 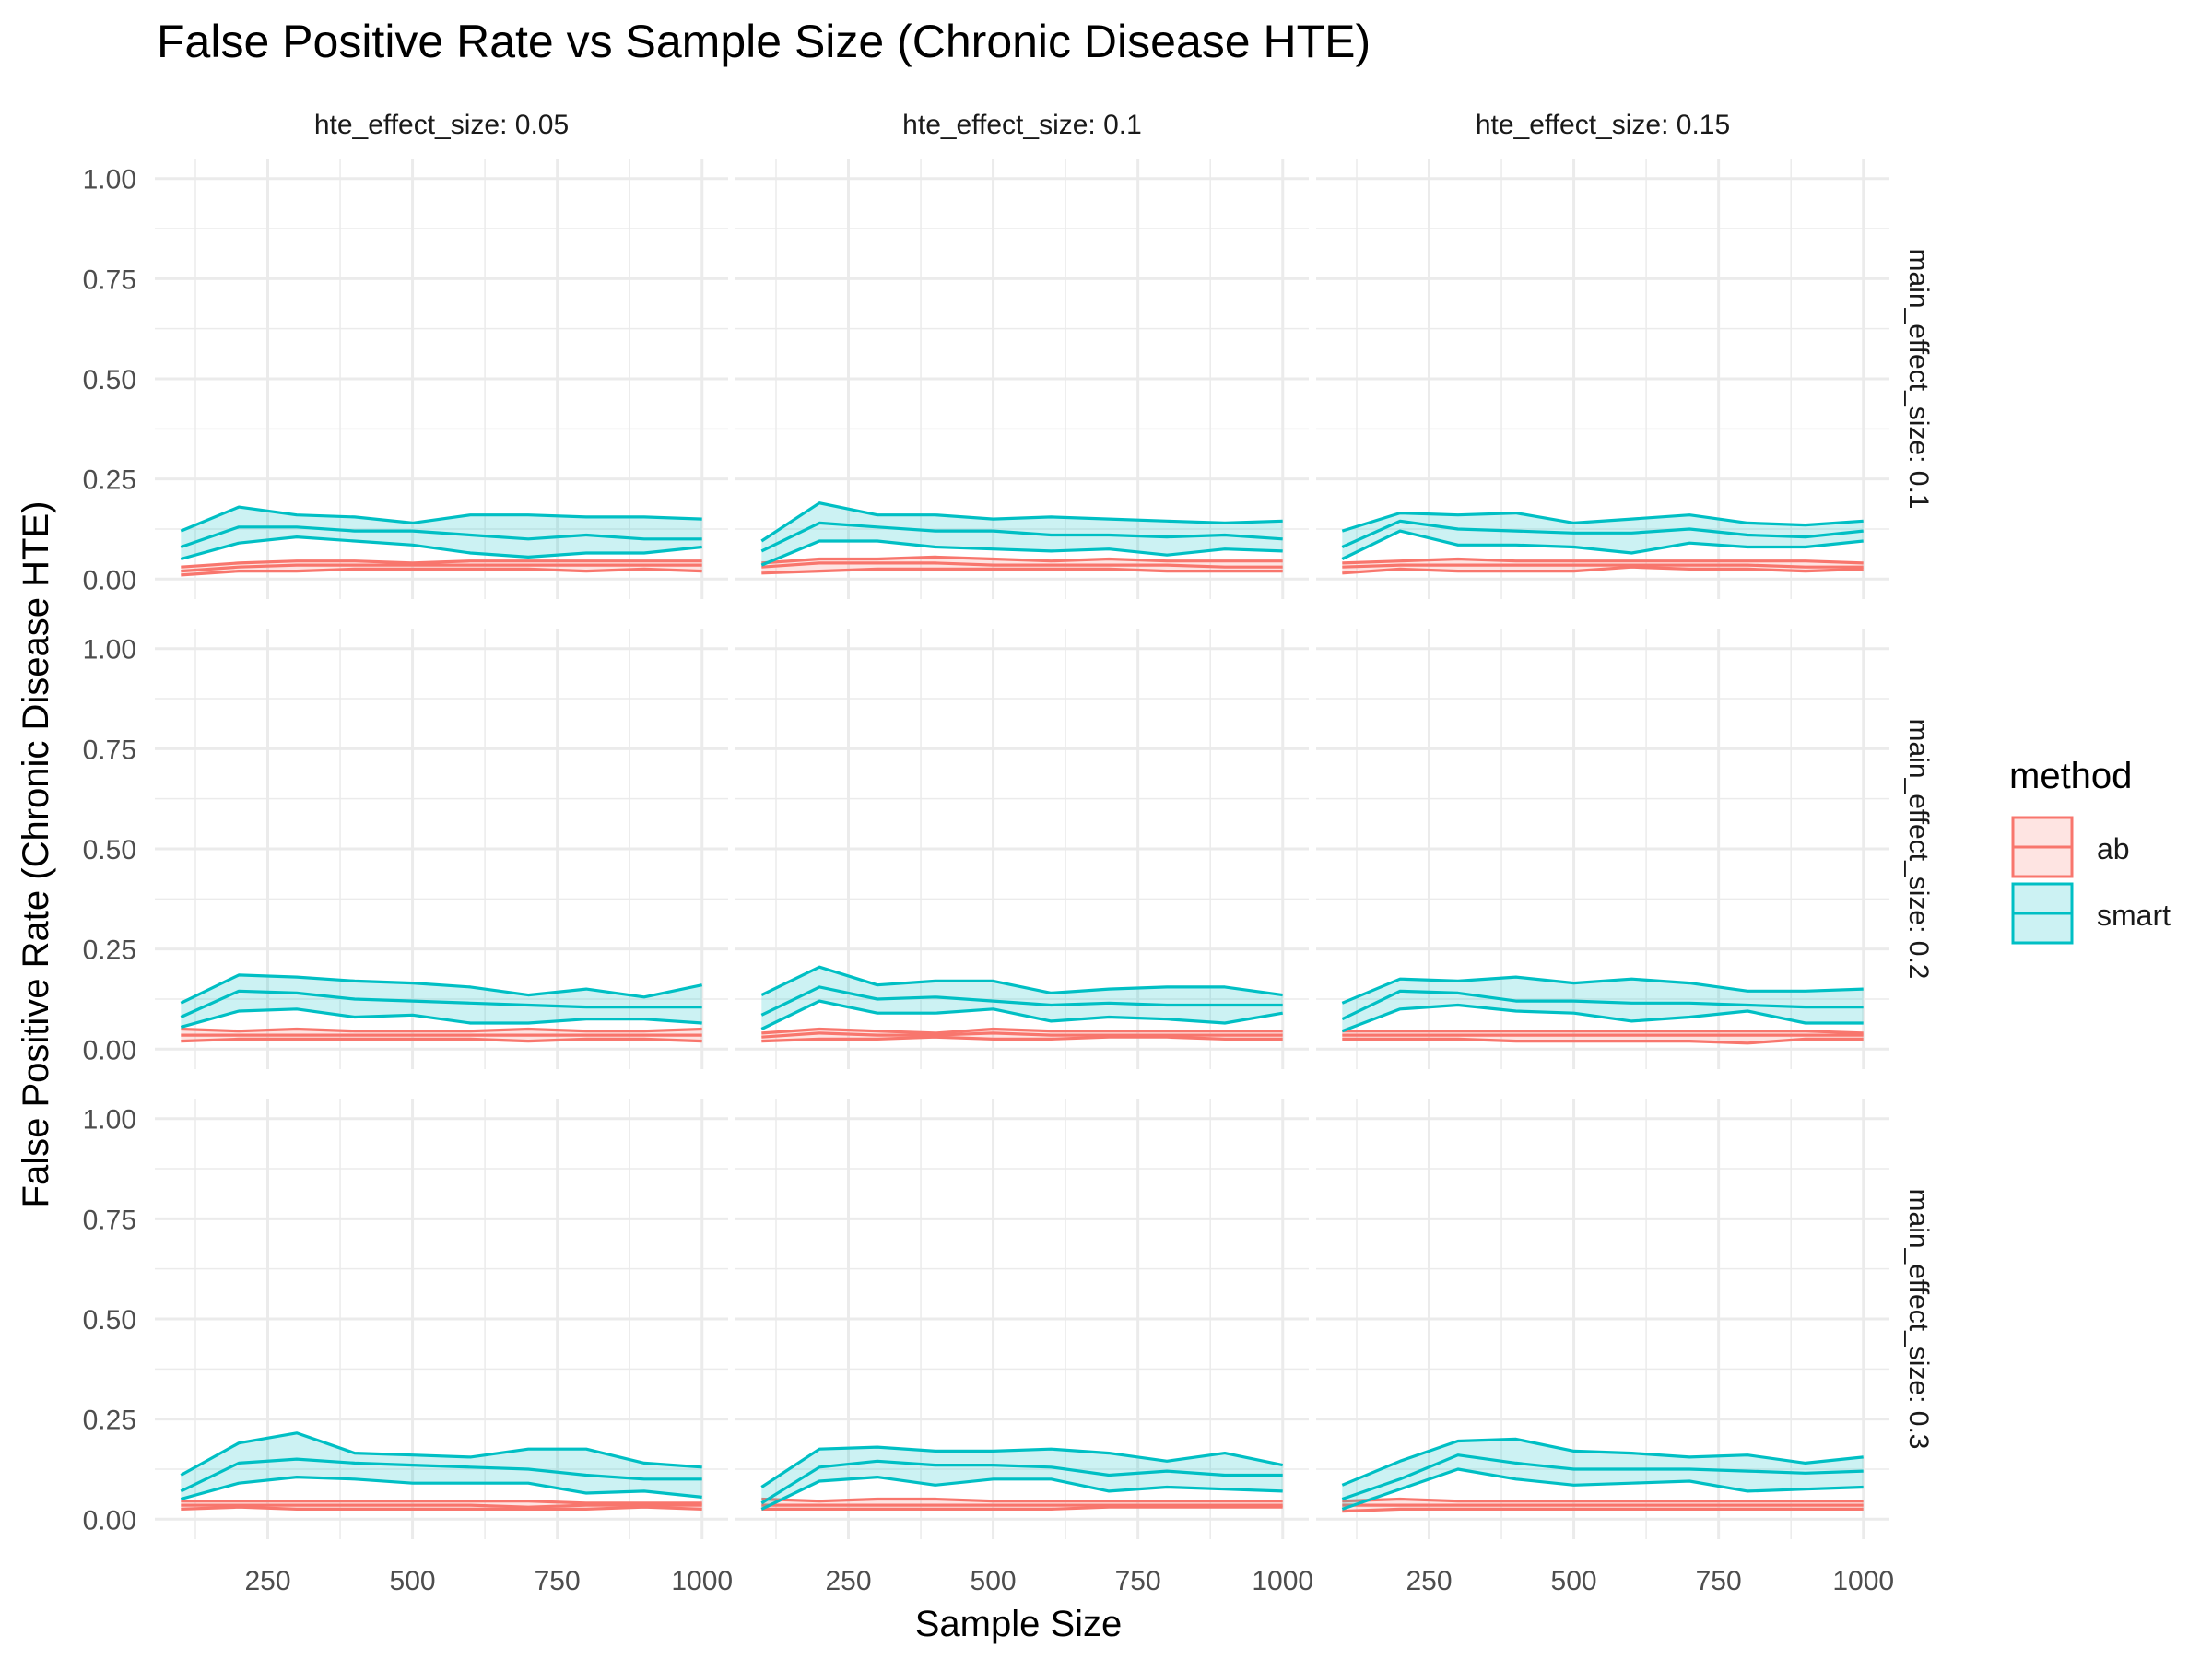 What do you see at coordinates (441, 125) in the screenshot?
I see `facet-strip-col-0: hte_effect_size: 0.05` at bounding box center [441, 125].